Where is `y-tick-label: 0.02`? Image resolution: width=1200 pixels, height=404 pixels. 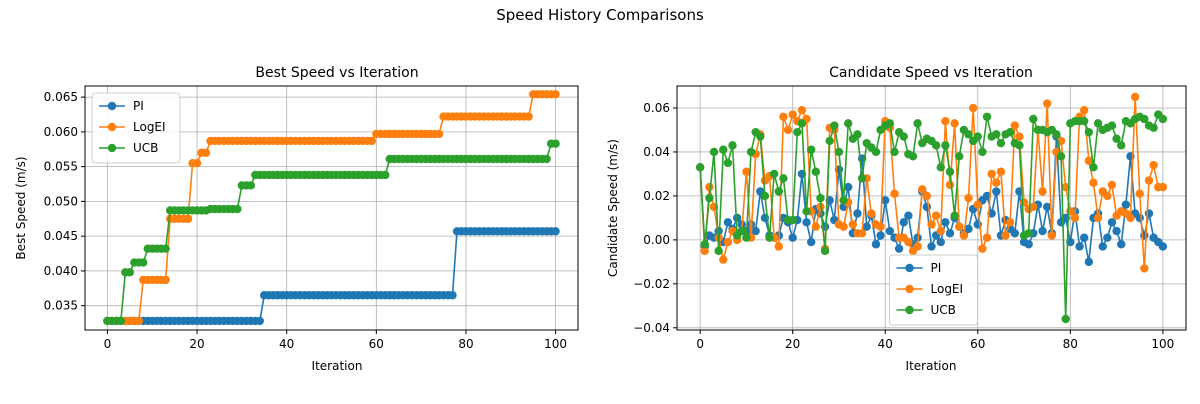
y-tick-label: 0.02 is located at coordinates (656, 196).